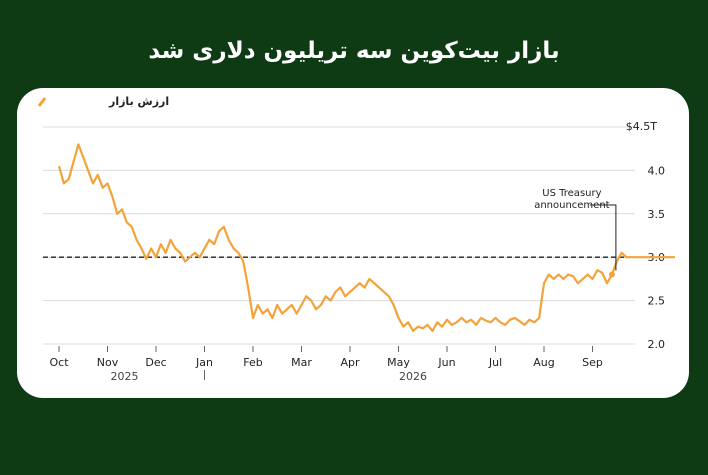 This screenshot has width=708, height=475. Describe the element at coordinates (301, 362) in the screenshot. I see `x-tick-label: Mar` at that location.